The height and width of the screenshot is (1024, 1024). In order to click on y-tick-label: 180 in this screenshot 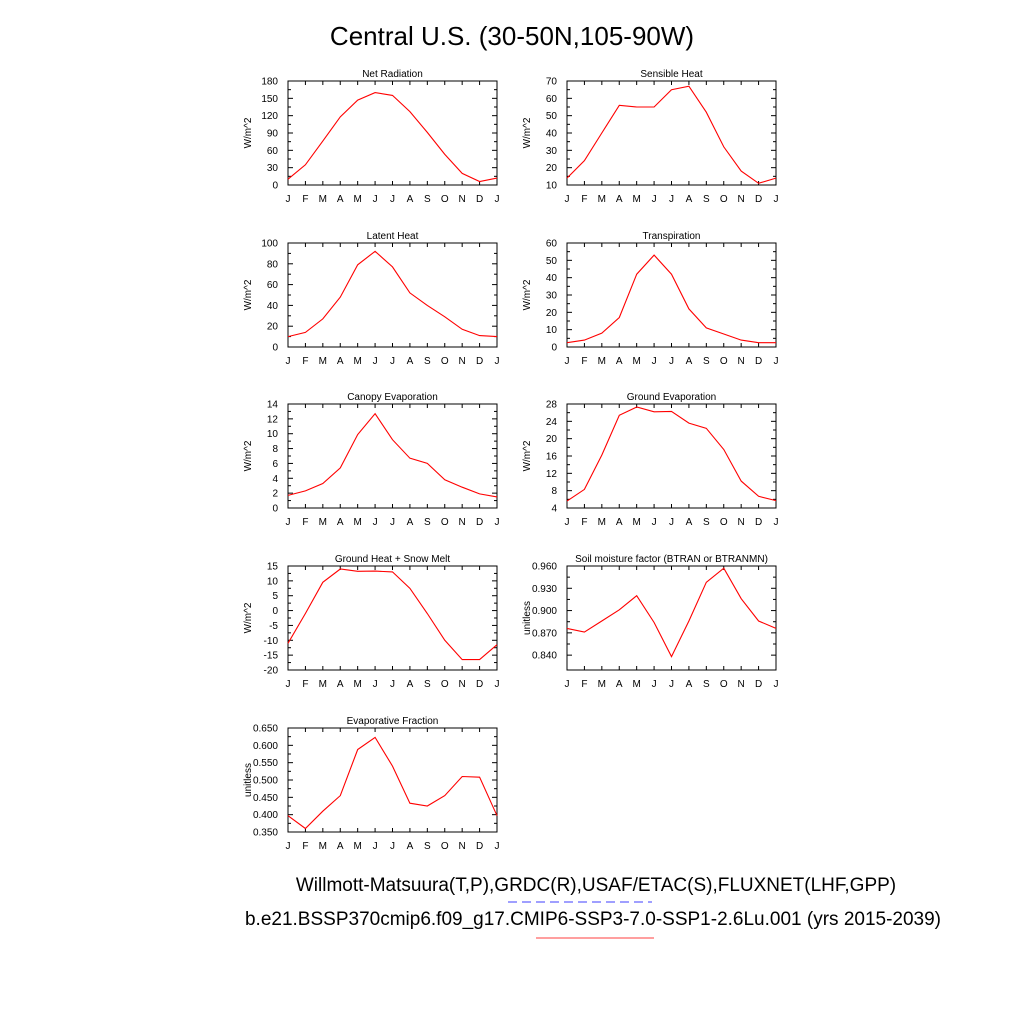, I will do `click(269, 82)`.